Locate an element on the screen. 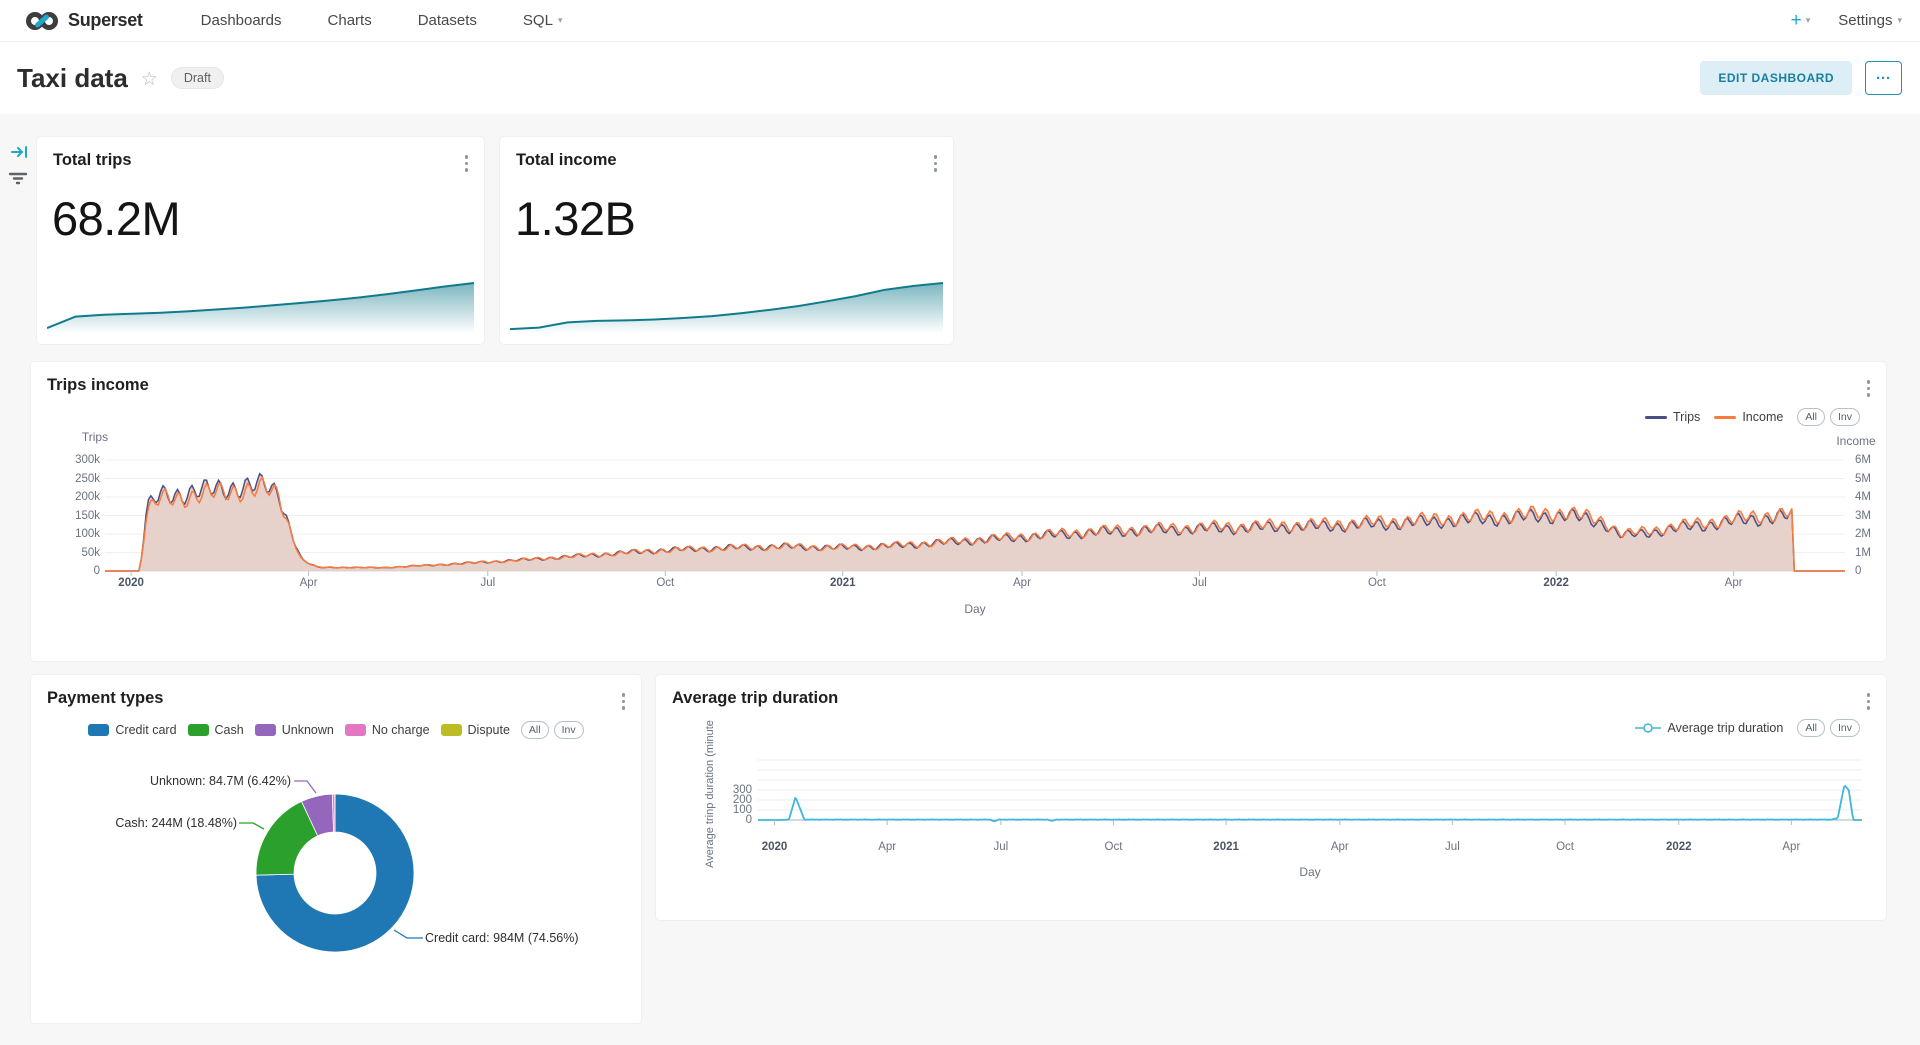  avg-duration-plot is located at coordinates (1310, 792).